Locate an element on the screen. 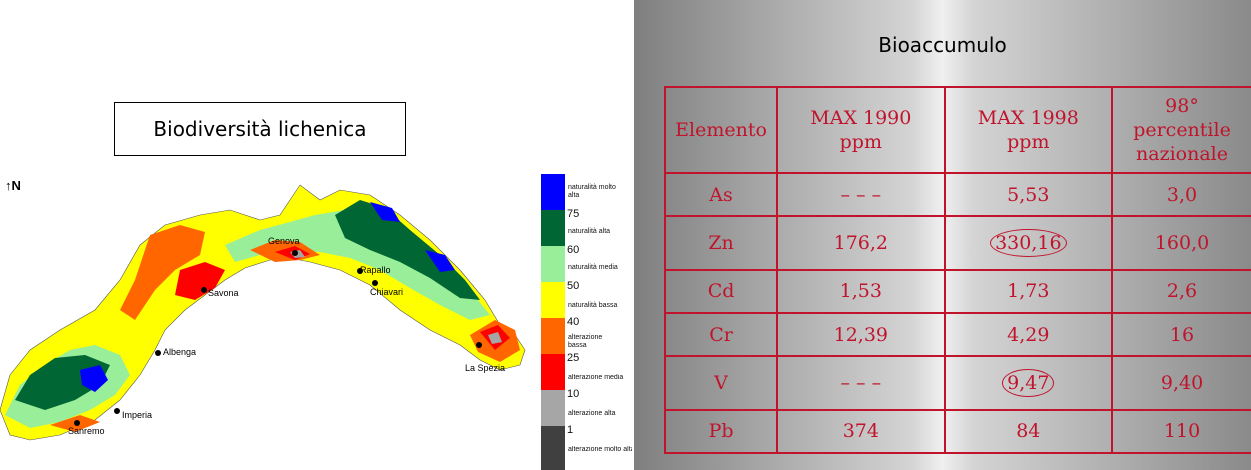  table-row: Zn 176,2 330,16 160,0 is located at coordinates (957, 243).